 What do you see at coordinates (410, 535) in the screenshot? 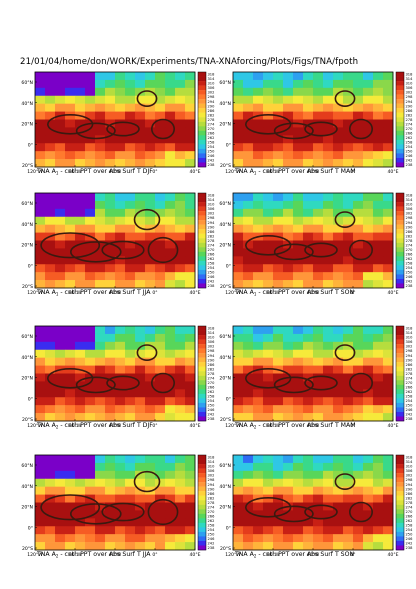
I see `colorbar-label: 250` at bounding box center [410, 535].